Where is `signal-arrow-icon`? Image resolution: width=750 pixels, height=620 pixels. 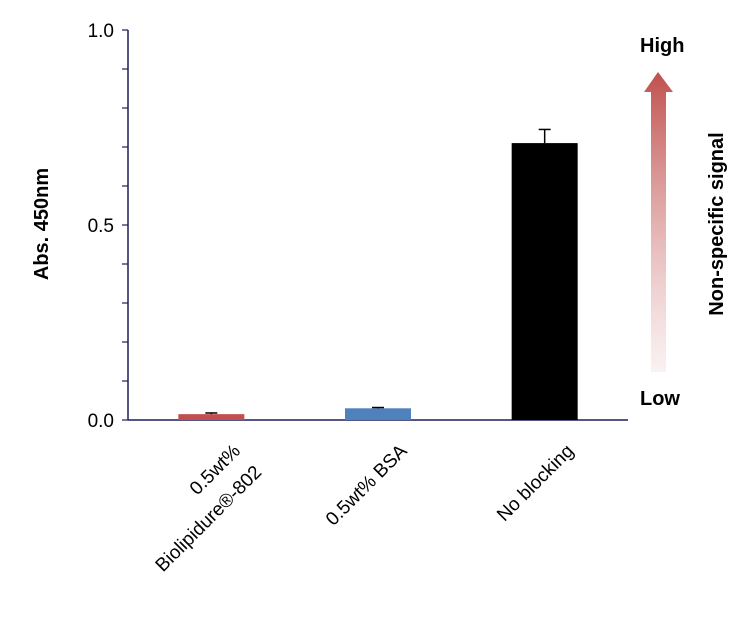 signal-arrow-icon is located at coordinates (658, 222).